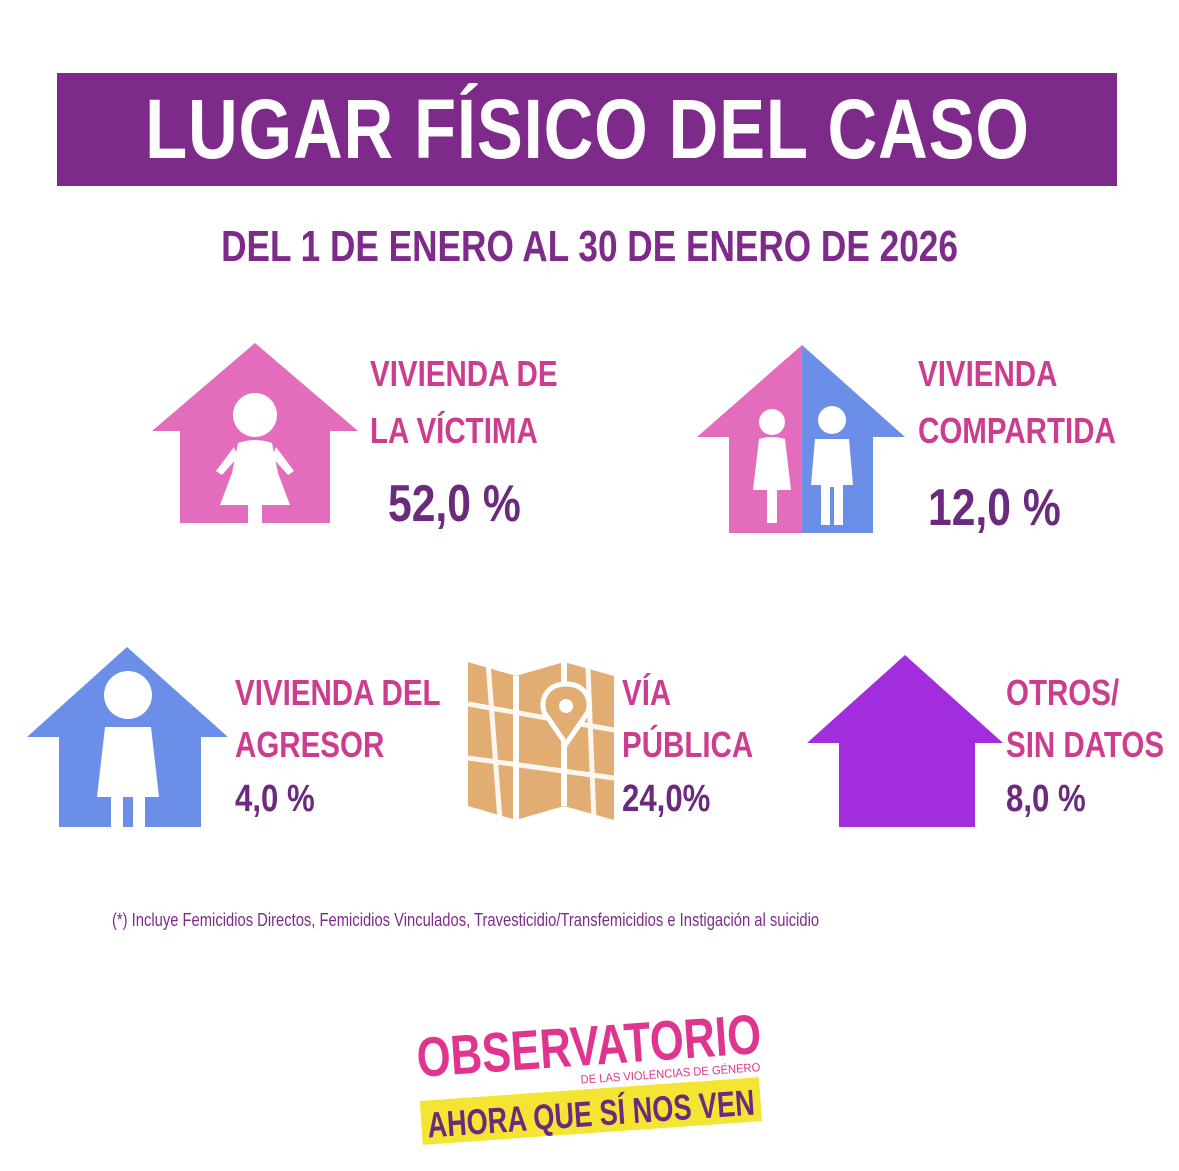  I want to click on label-via-publica-1: VÍA, so click(647, 692).